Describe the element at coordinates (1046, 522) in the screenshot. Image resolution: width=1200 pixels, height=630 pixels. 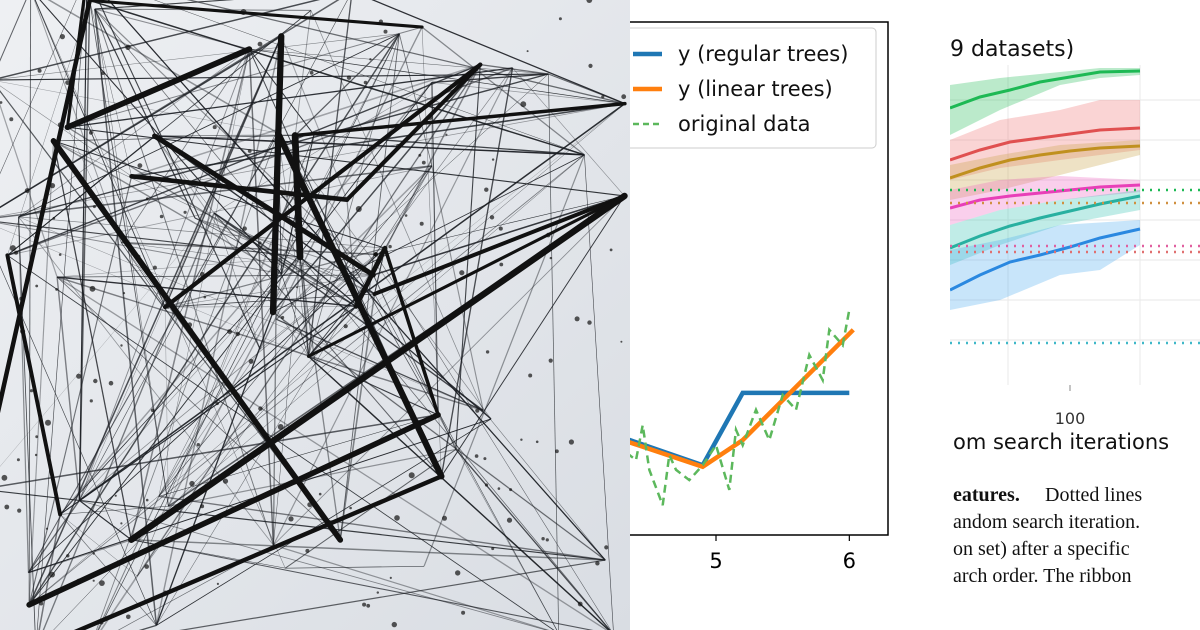
I see `caption-line: andom search iteration.` at that location.